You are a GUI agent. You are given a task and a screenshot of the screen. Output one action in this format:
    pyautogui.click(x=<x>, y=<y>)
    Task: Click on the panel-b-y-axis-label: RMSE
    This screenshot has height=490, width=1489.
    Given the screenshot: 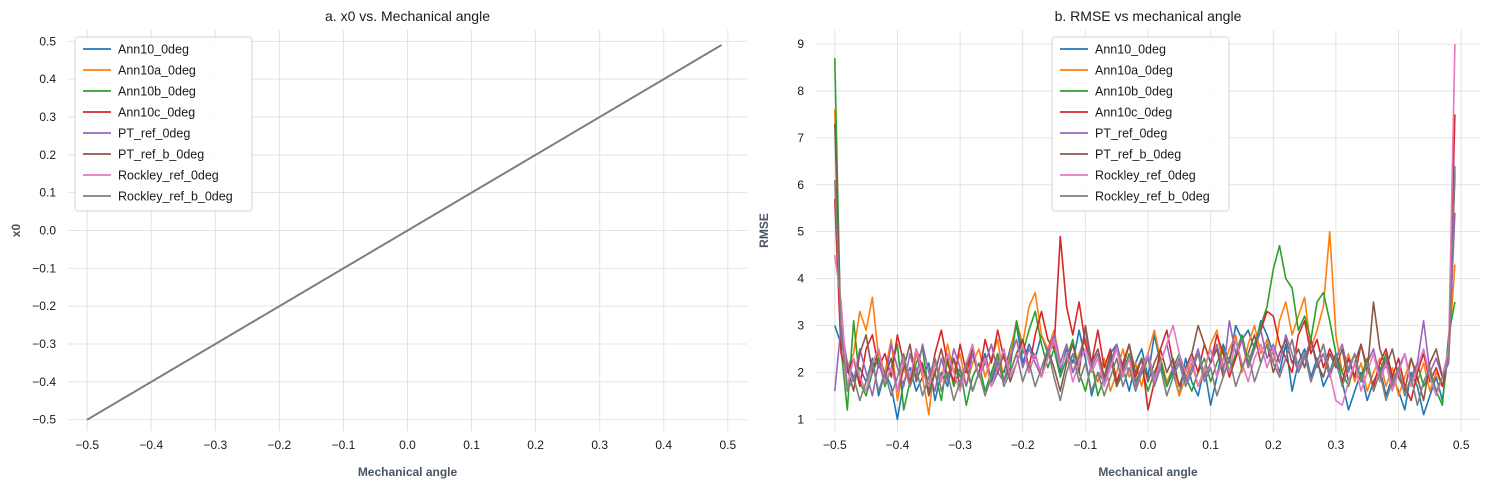 What is the action you would take?
    pyautogui.click(x=764, y=230)
    